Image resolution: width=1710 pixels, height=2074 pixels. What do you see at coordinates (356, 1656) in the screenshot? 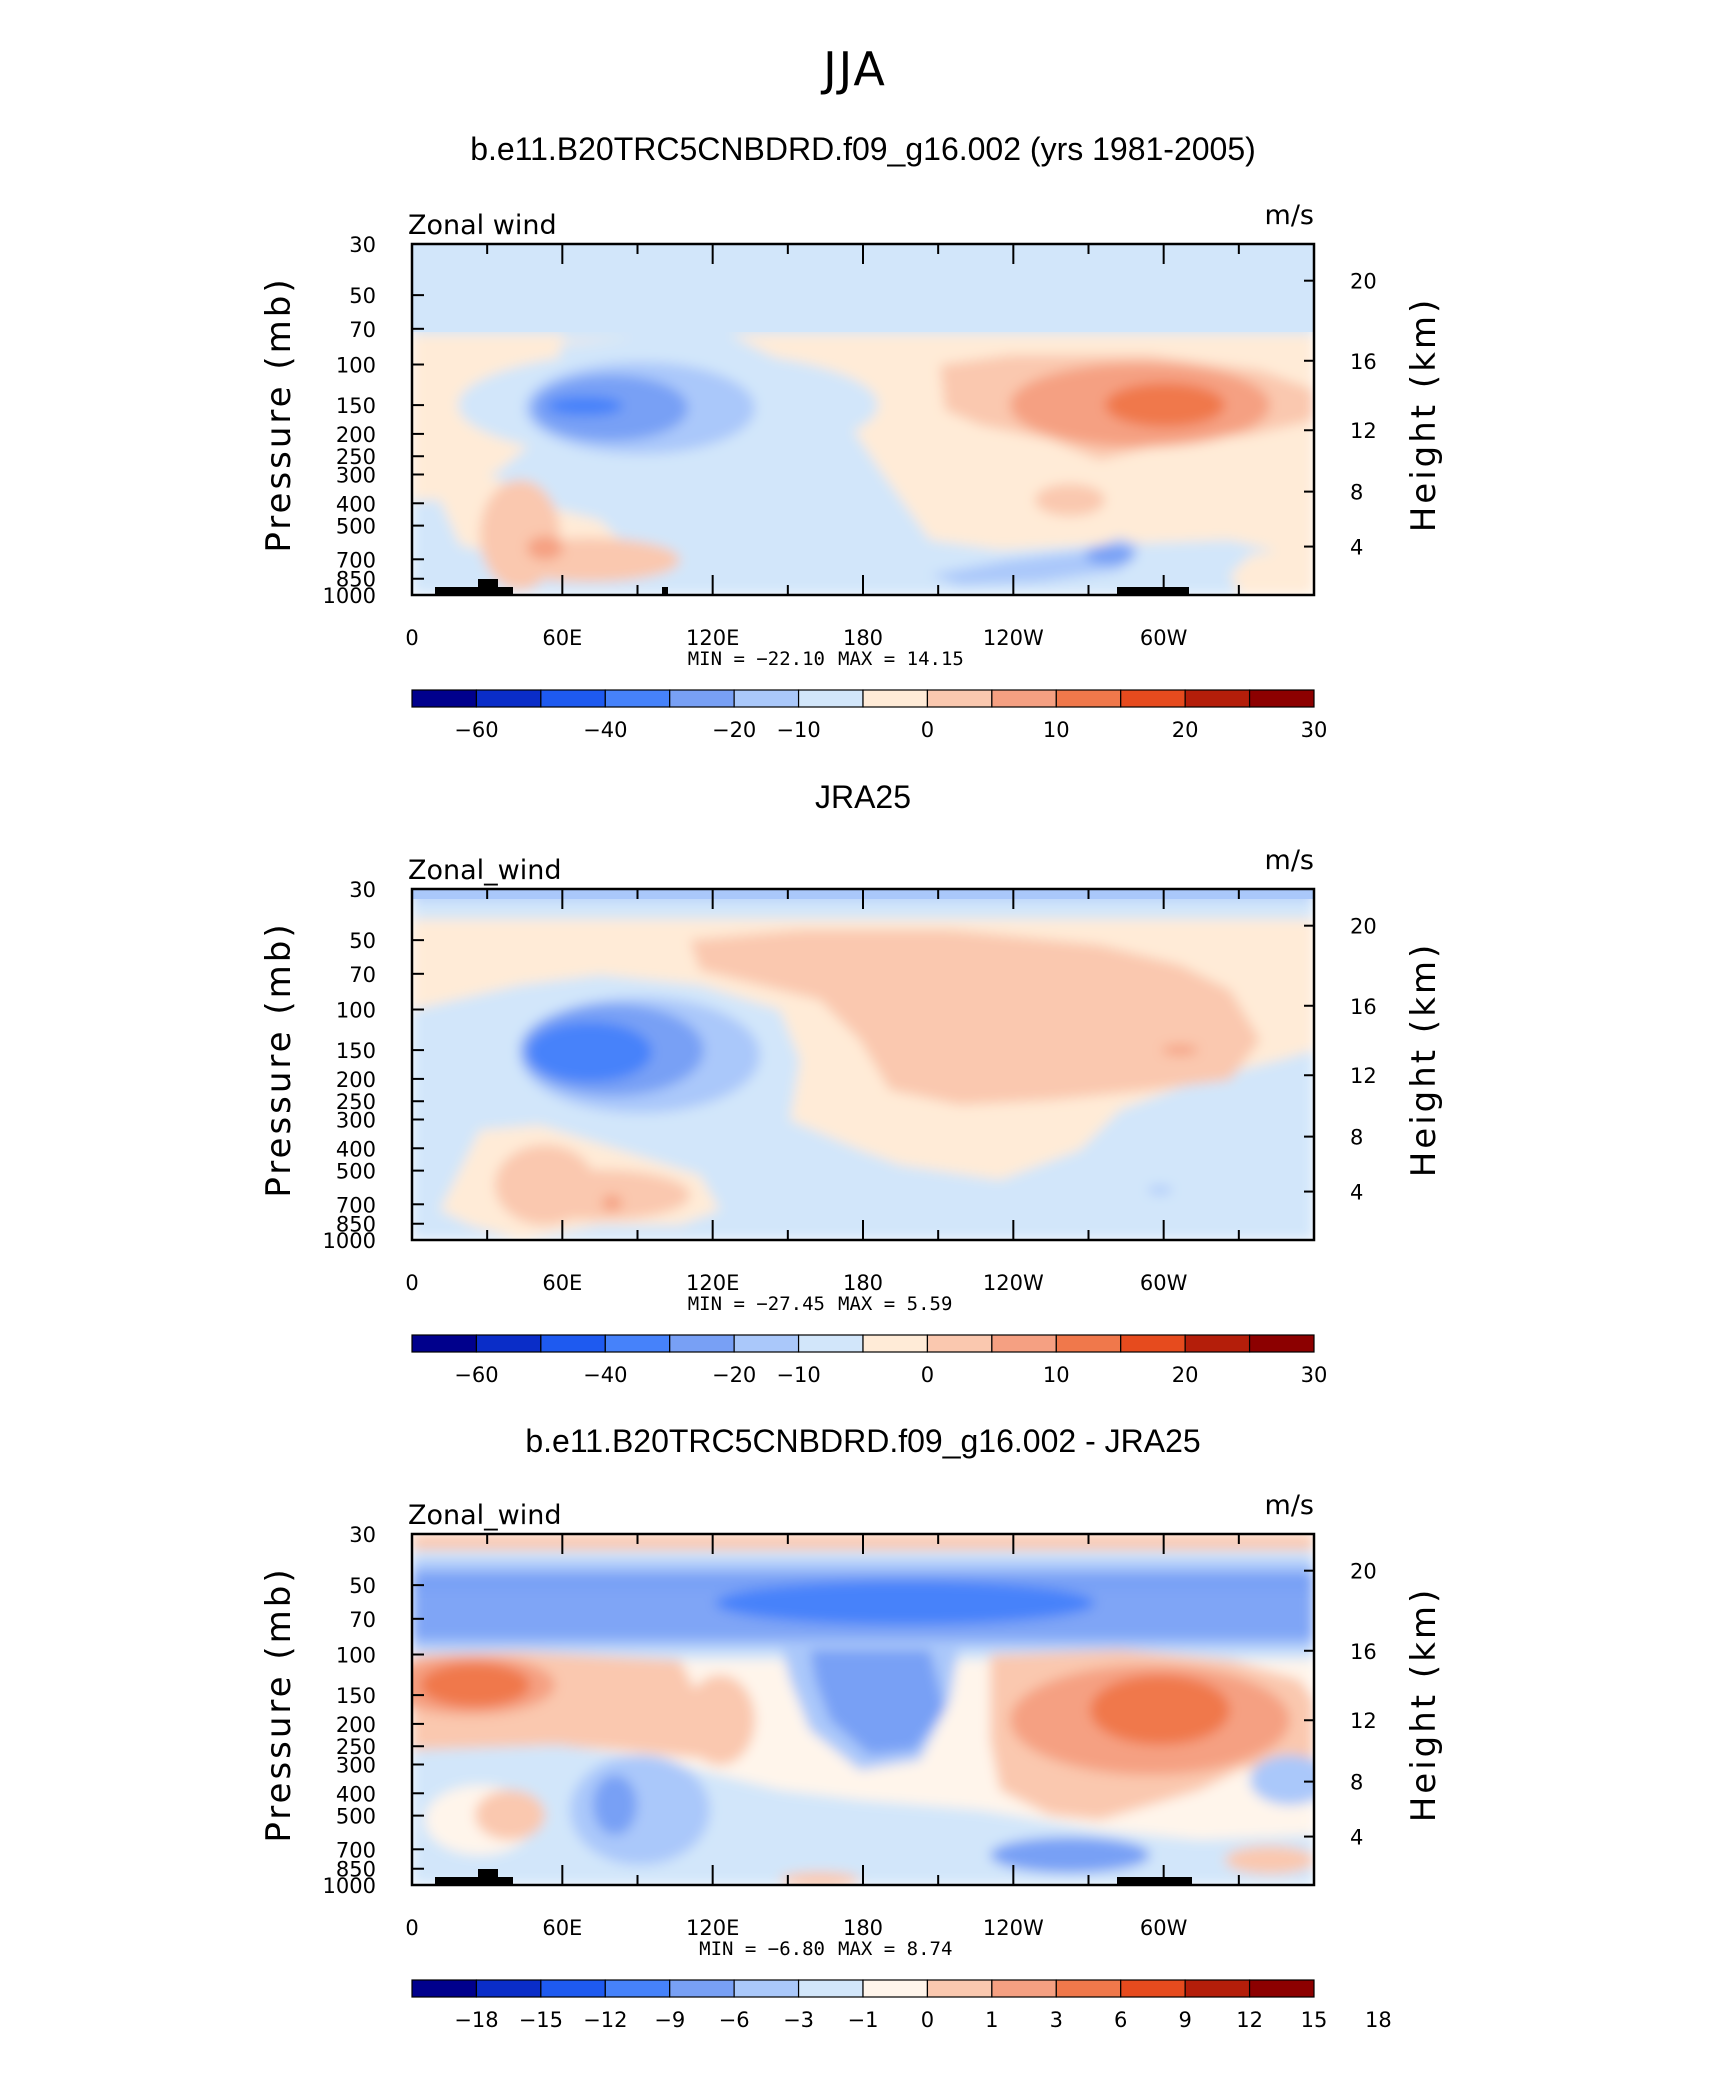
I see `y-tick-label: 100` at bounding box center [356, 1656].